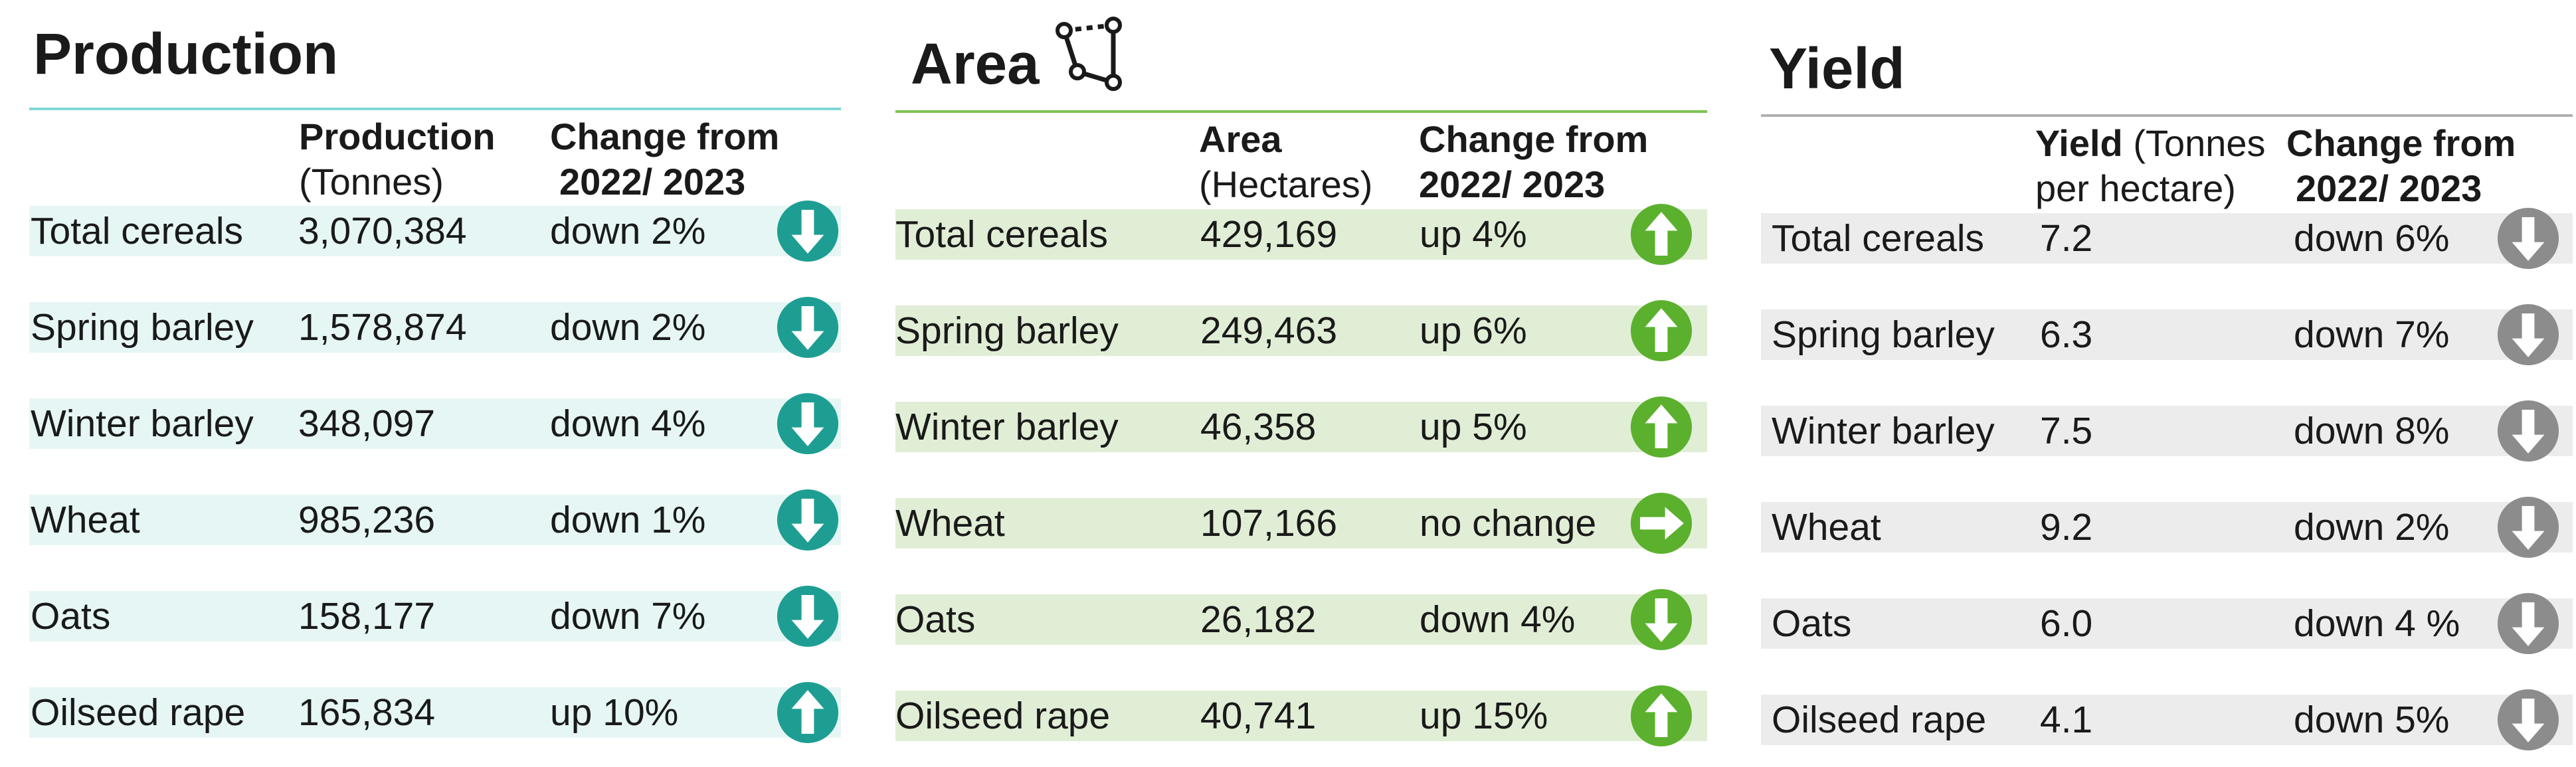 Image resolution: width=2576 pixels, height=767 pixels. What do you see at coordinates (1473, 234) in the screenshot?
I see `change-cell: up 4%` at bounding box center [1473, 234].